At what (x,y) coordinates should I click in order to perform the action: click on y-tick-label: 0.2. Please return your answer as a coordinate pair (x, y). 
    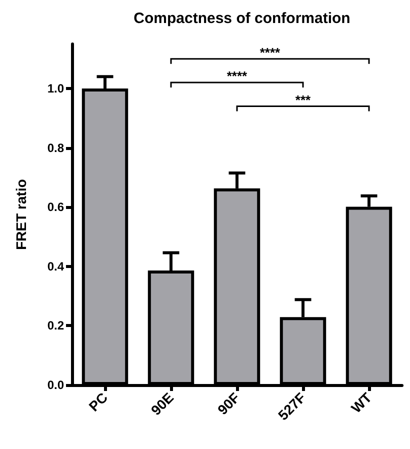
    Looking at the image, I should click on (55, 325).